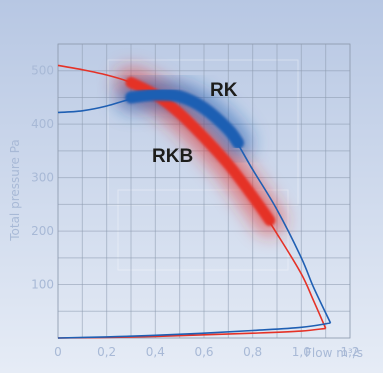  I want to click on operating-band-rk, so click(185, 118).